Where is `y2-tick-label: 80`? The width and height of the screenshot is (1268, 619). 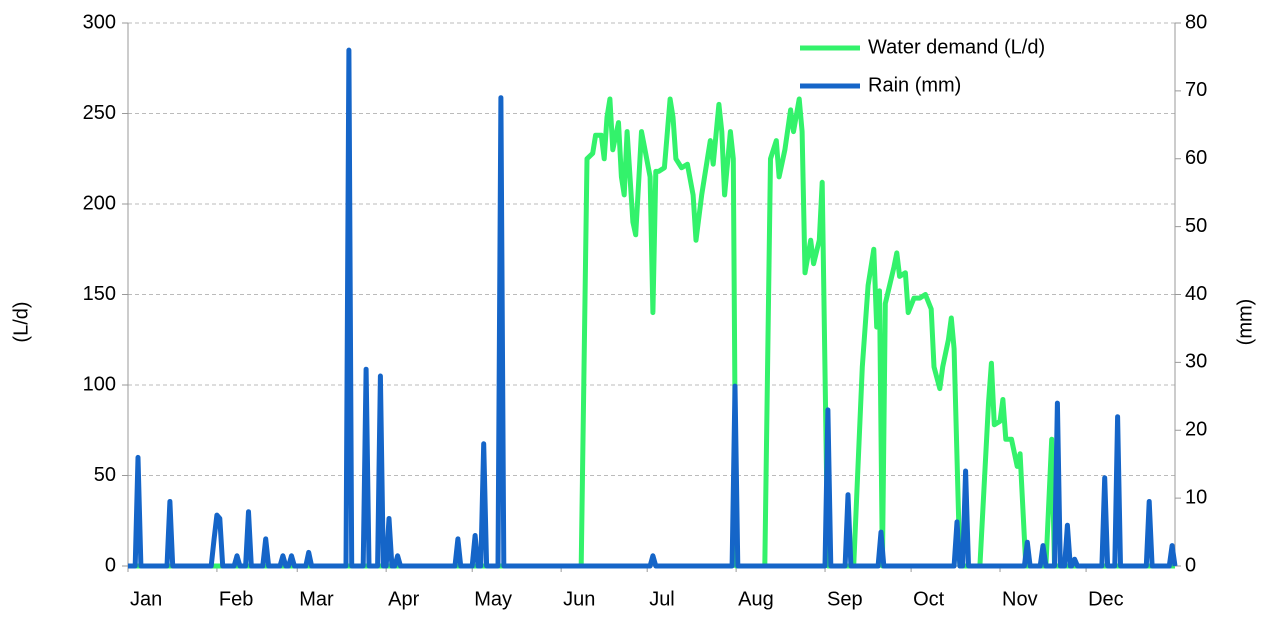 y2-tick-label: 80 is located at coordinates (1196, 22).